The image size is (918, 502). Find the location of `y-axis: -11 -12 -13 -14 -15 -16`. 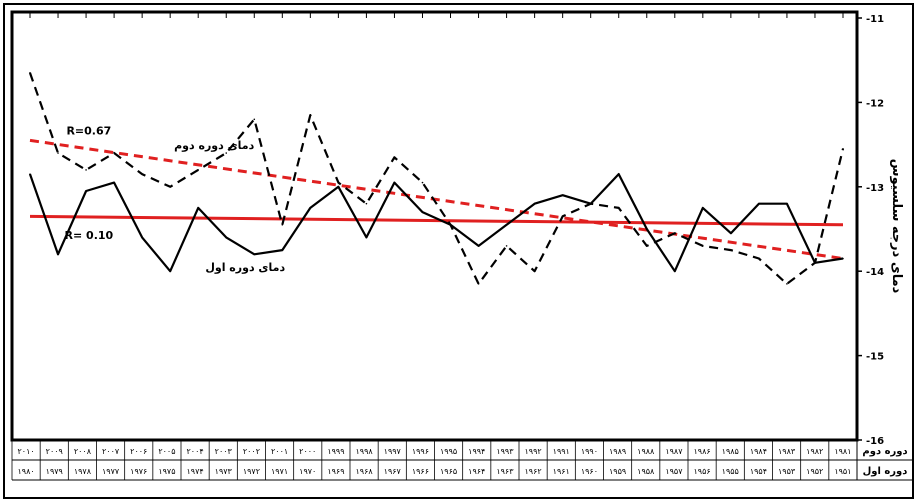

y-axis: -11 -12 -13 -14 -15 -16 is located at coordinates (870, 230).